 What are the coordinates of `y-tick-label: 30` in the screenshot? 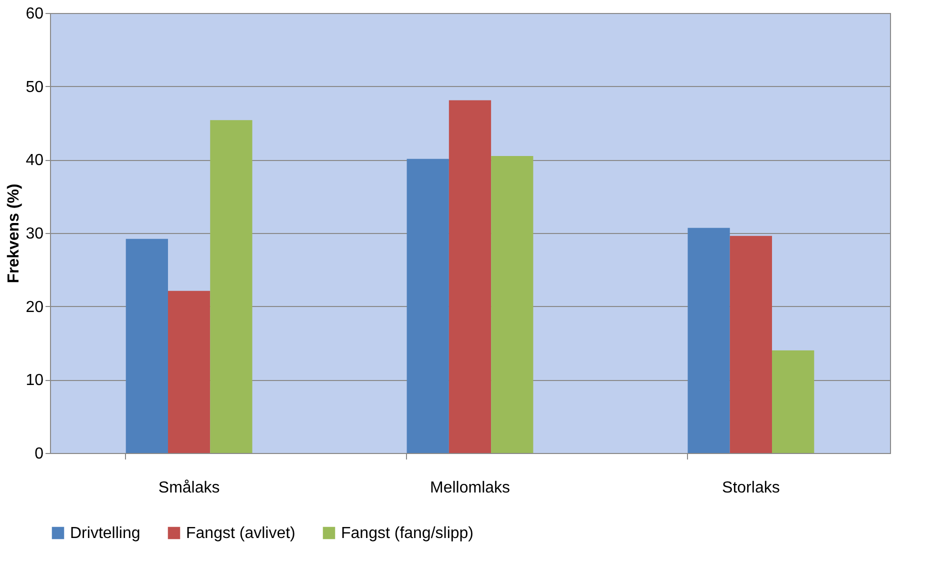 It's located at (35, 234).